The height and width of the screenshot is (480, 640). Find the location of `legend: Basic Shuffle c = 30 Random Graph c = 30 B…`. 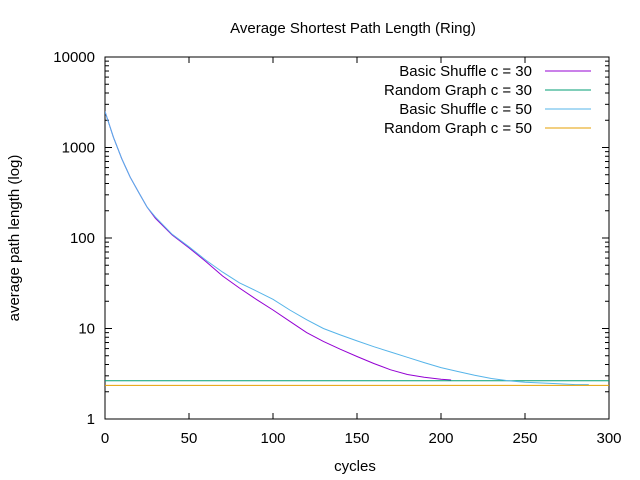

legend: Basic Shuffle c = 30 Random Graph c = 30 B… is located at coordinates (487, 100).